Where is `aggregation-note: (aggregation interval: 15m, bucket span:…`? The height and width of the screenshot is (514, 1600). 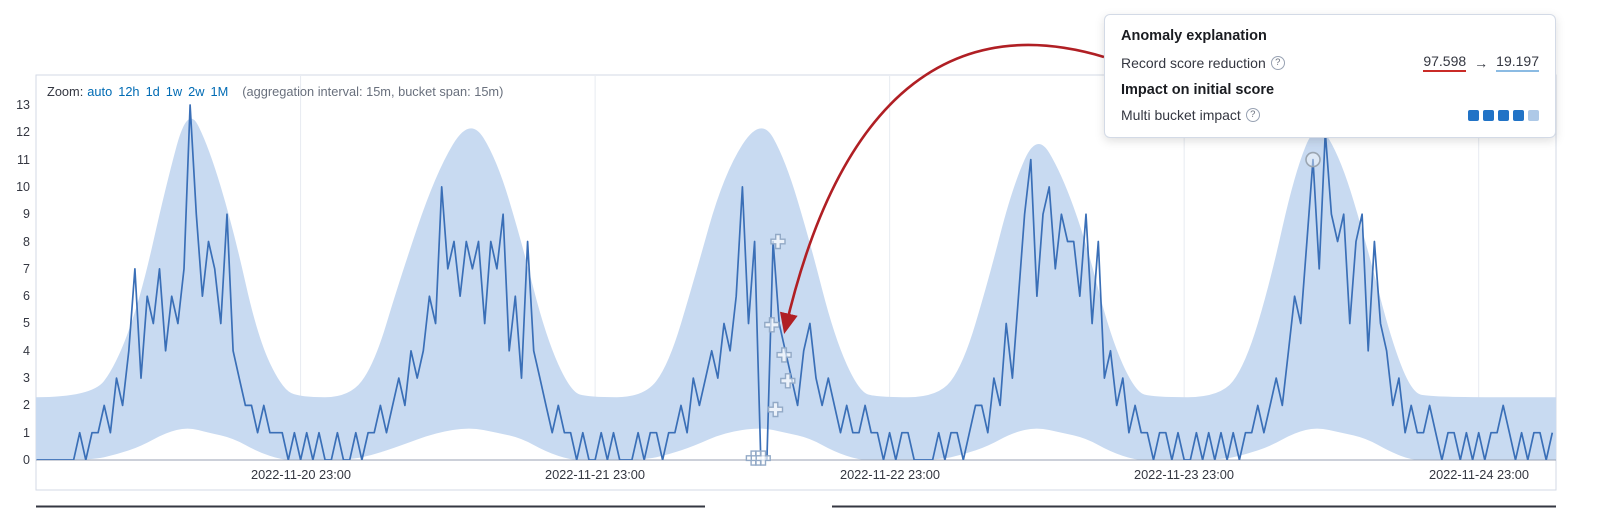
aggregation-note: (aggregation interval: 15m, bucket span:… is located at coordinates (373, 91).